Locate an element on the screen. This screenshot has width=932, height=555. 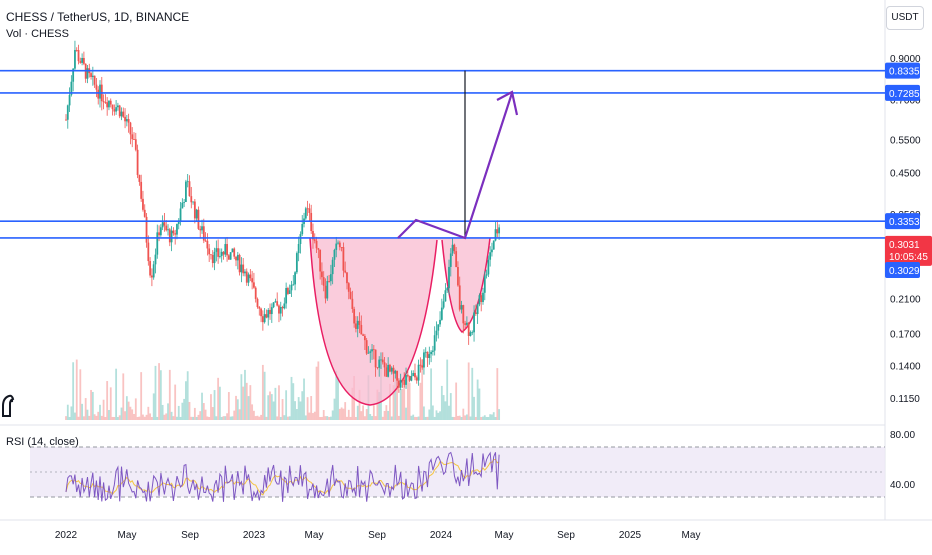
time-tick-label: Sep is located at coordinates (377, 535).